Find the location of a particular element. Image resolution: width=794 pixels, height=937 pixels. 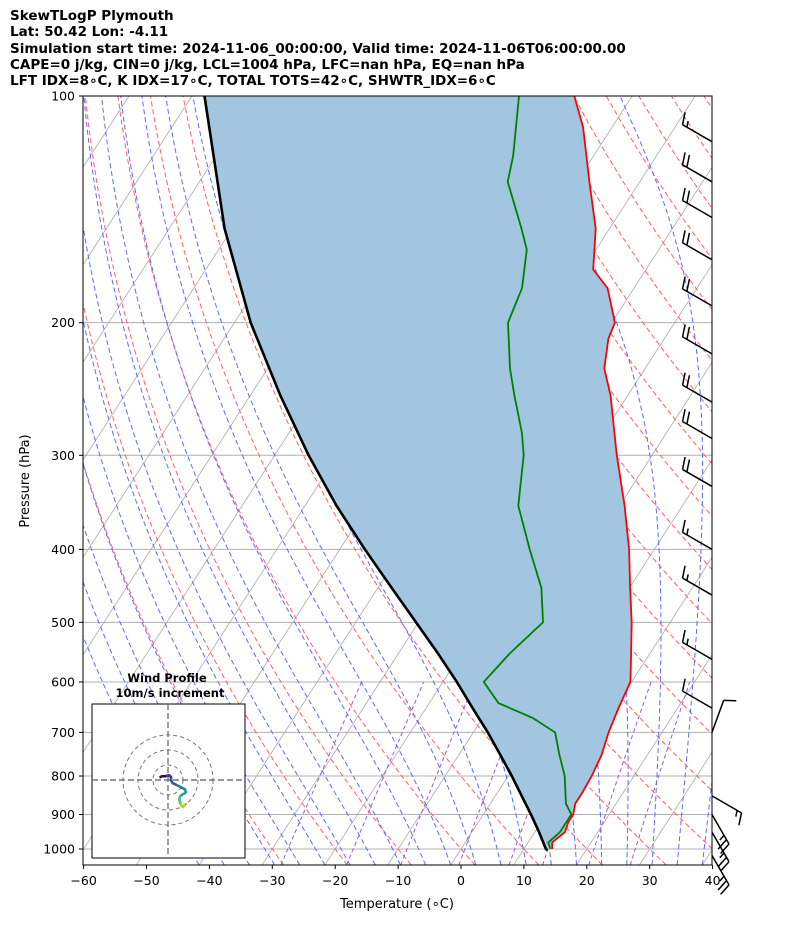

title-line-station: SkewTLogP Plymouth is located at coordinates (92, 16).